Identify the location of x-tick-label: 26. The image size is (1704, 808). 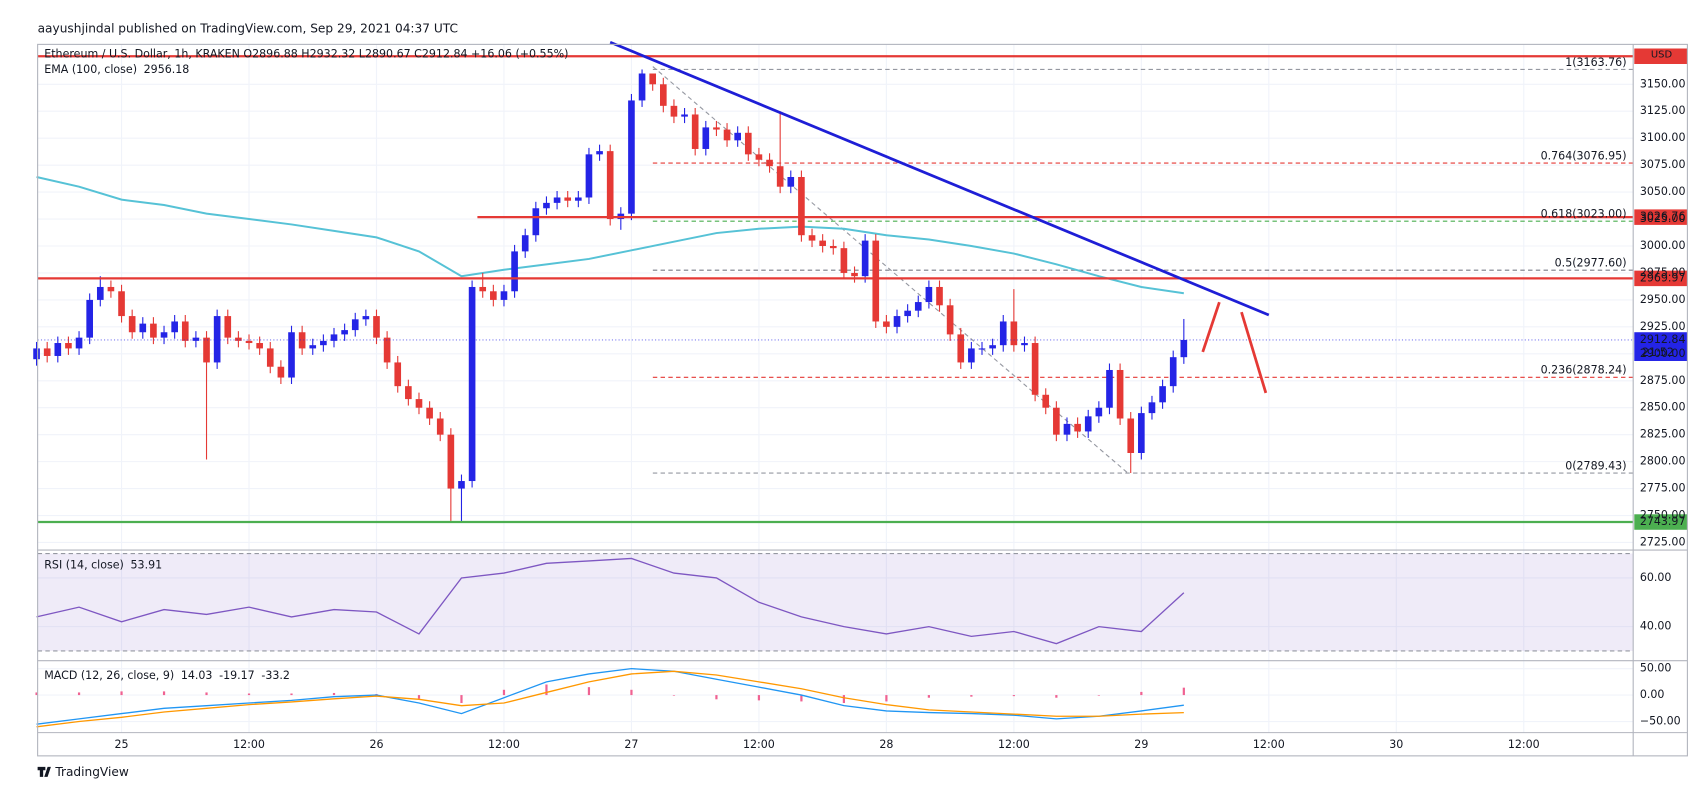
(376, 744).